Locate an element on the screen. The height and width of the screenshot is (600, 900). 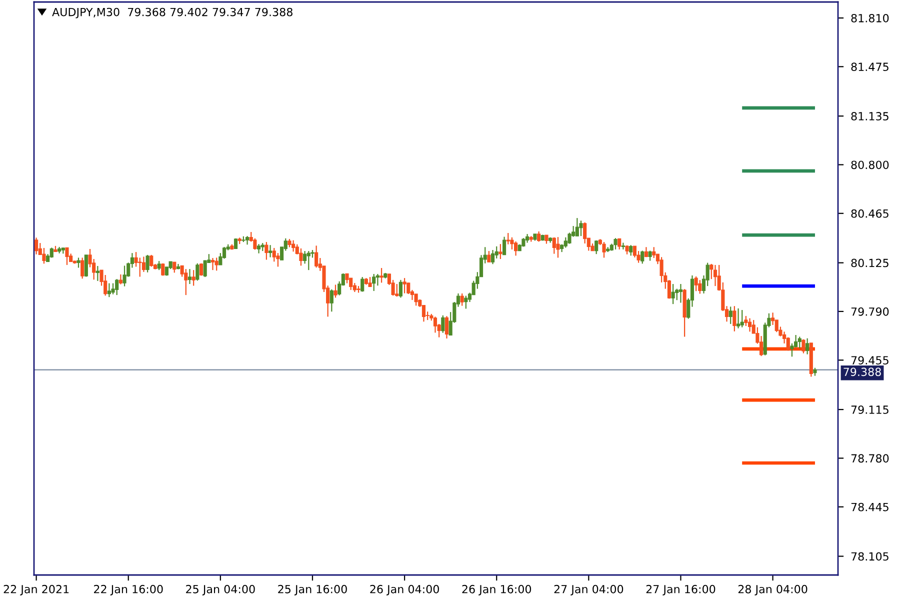
y-tick-label: 81.135 is located at coordinates (869, 116).